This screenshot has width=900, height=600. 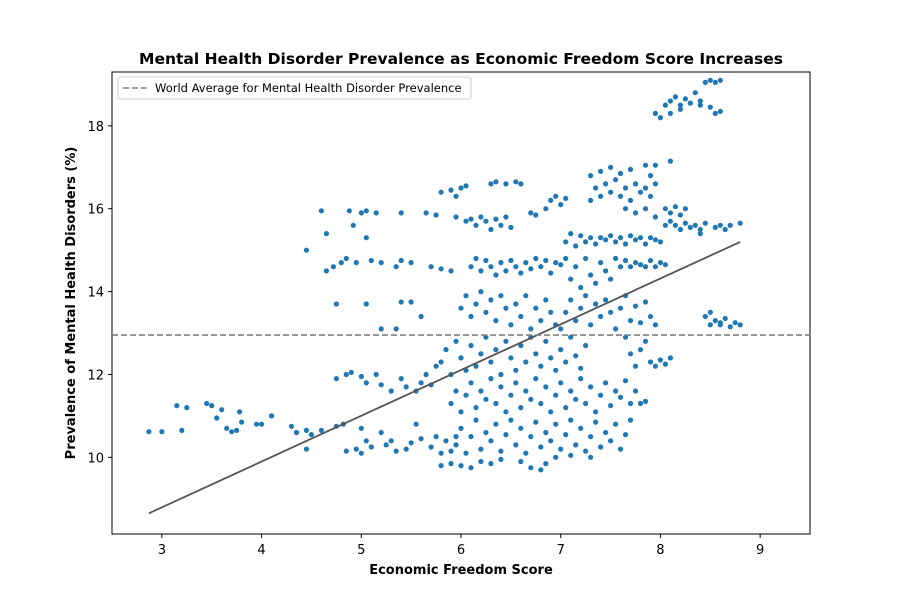 What do you see at coordinates (95, 210) in the screenshot?
I see `y-tick-label: 16` at bounding box center [95, 210].